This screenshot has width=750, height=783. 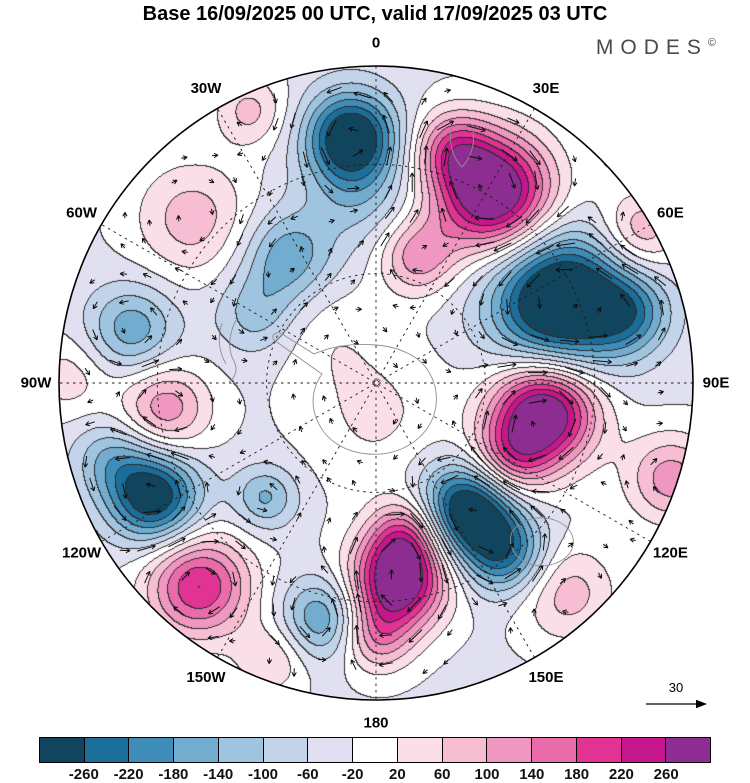 I want to click on colorbar-tick--140: -140, so click(x=218, y=774).